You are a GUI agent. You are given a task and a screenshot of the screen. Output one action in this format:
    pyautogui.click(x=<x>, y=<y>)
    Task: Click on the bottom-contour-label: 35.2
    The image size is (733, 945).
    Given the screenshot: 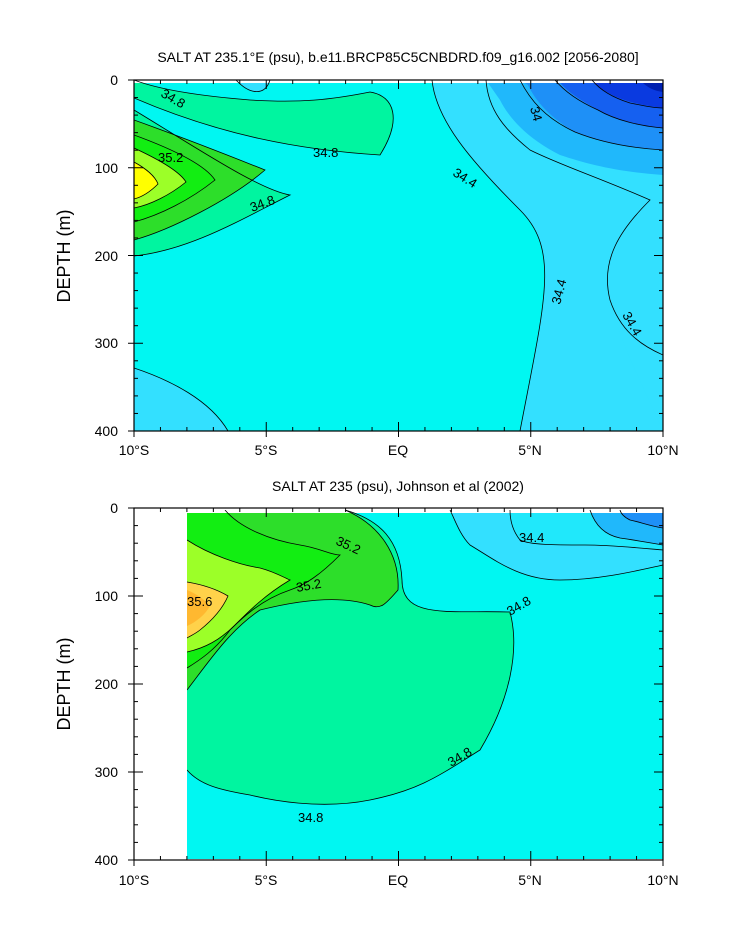 What is the action you would take?
    pyautogui.click(x=309, y=585)
    